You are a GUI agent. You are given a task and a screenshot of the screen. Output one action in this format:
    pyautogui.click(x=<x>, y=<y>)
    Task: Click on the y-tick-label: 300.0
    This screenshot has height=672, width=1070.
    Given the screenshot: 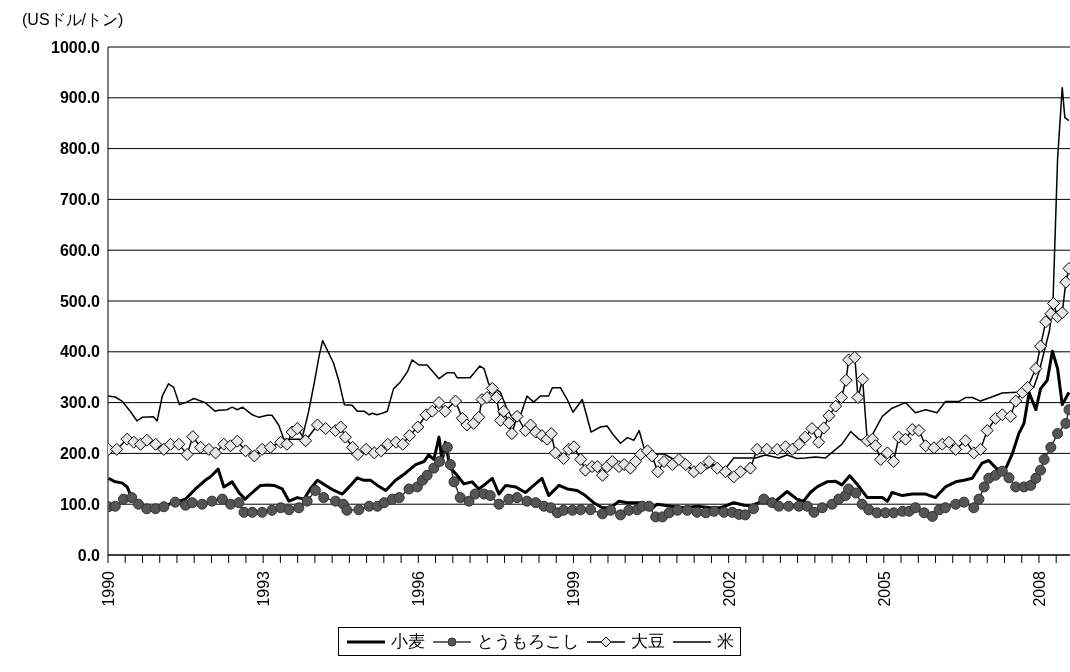 What is the action you would take?
    pyautogui.click(x=80, y=403)
    